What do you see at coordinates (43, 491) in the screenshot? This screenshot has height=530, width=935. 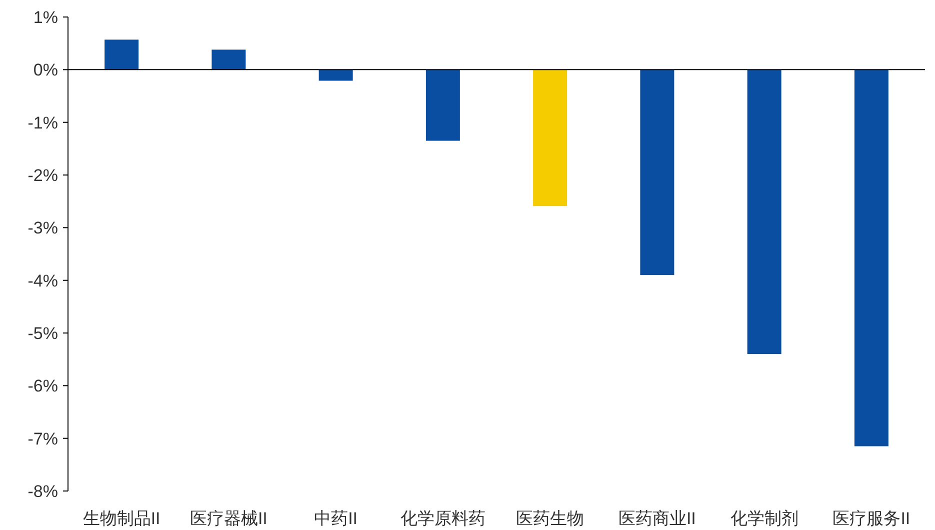 I see `y-tick-label: -8%` at bounding box center [43, 491].